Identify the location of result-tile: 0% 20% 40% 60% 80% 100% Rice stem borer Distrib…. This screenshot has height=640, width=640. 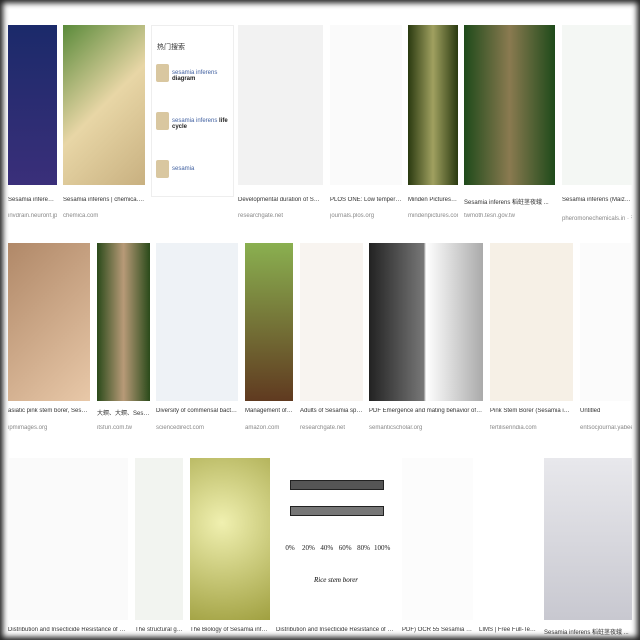
(336, 549).